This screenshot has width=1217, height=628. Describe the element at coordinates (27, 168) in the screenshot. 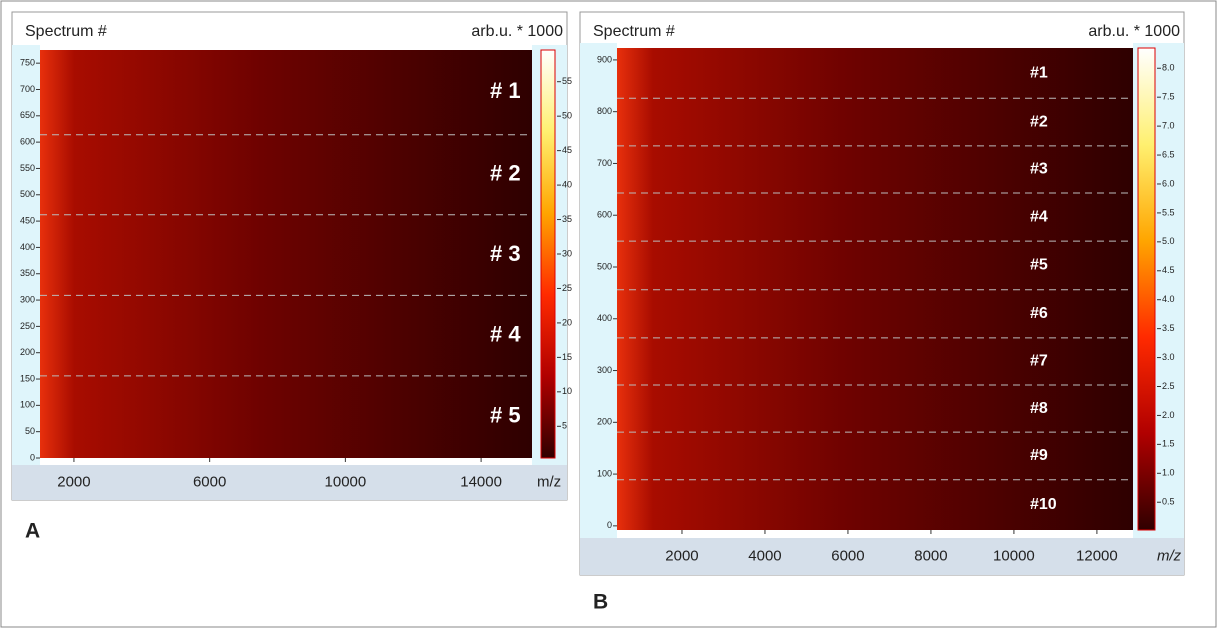

I see `y-tick-label: 550` at that location.